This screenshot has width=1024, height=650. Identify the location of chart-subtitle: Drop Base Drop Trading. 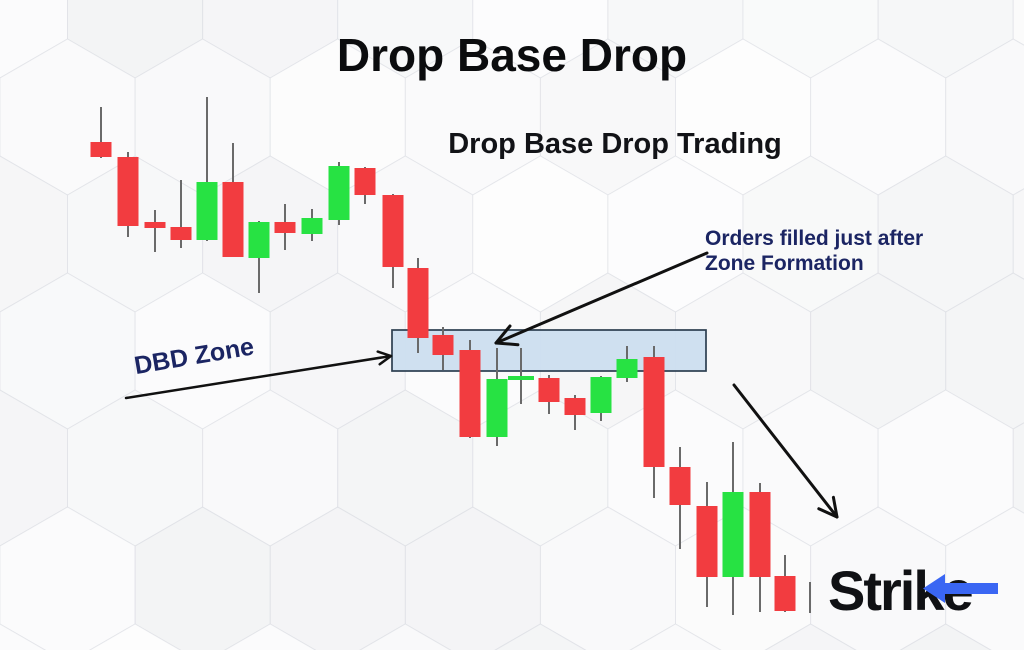
(615, 144).